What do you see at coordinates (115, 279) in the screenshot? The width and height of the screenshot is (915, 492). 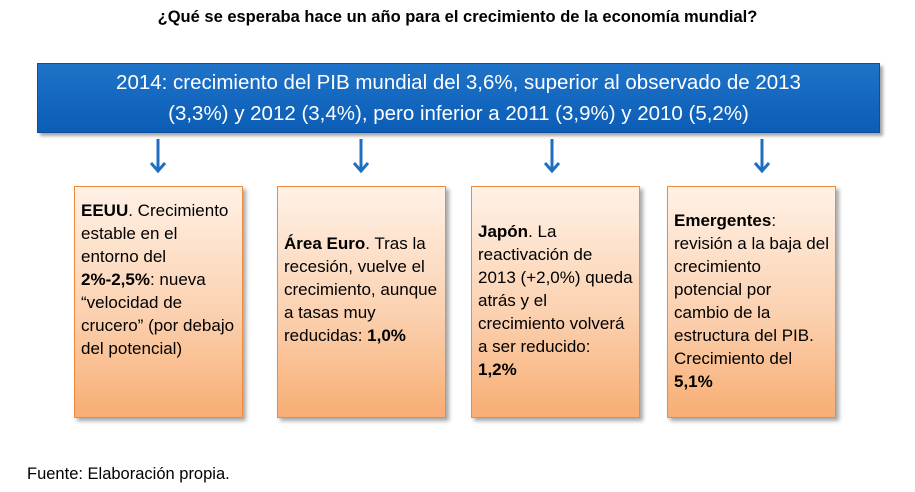 I see `box-value: 2%-2,5%` at bounding box center [115, 279].